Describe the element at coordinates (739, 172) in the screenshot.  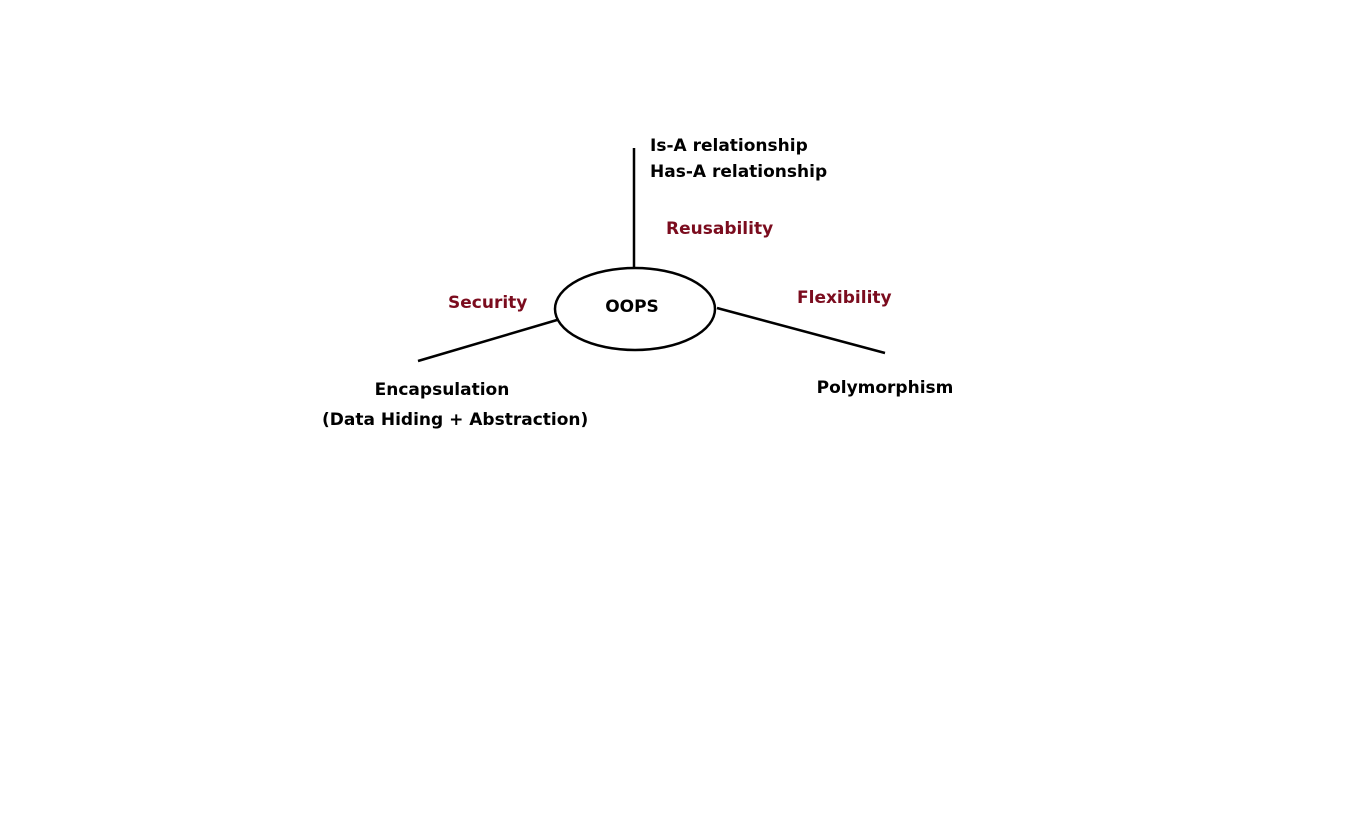
I see `hasa-relationship-label: Has-A relationship` at that location.